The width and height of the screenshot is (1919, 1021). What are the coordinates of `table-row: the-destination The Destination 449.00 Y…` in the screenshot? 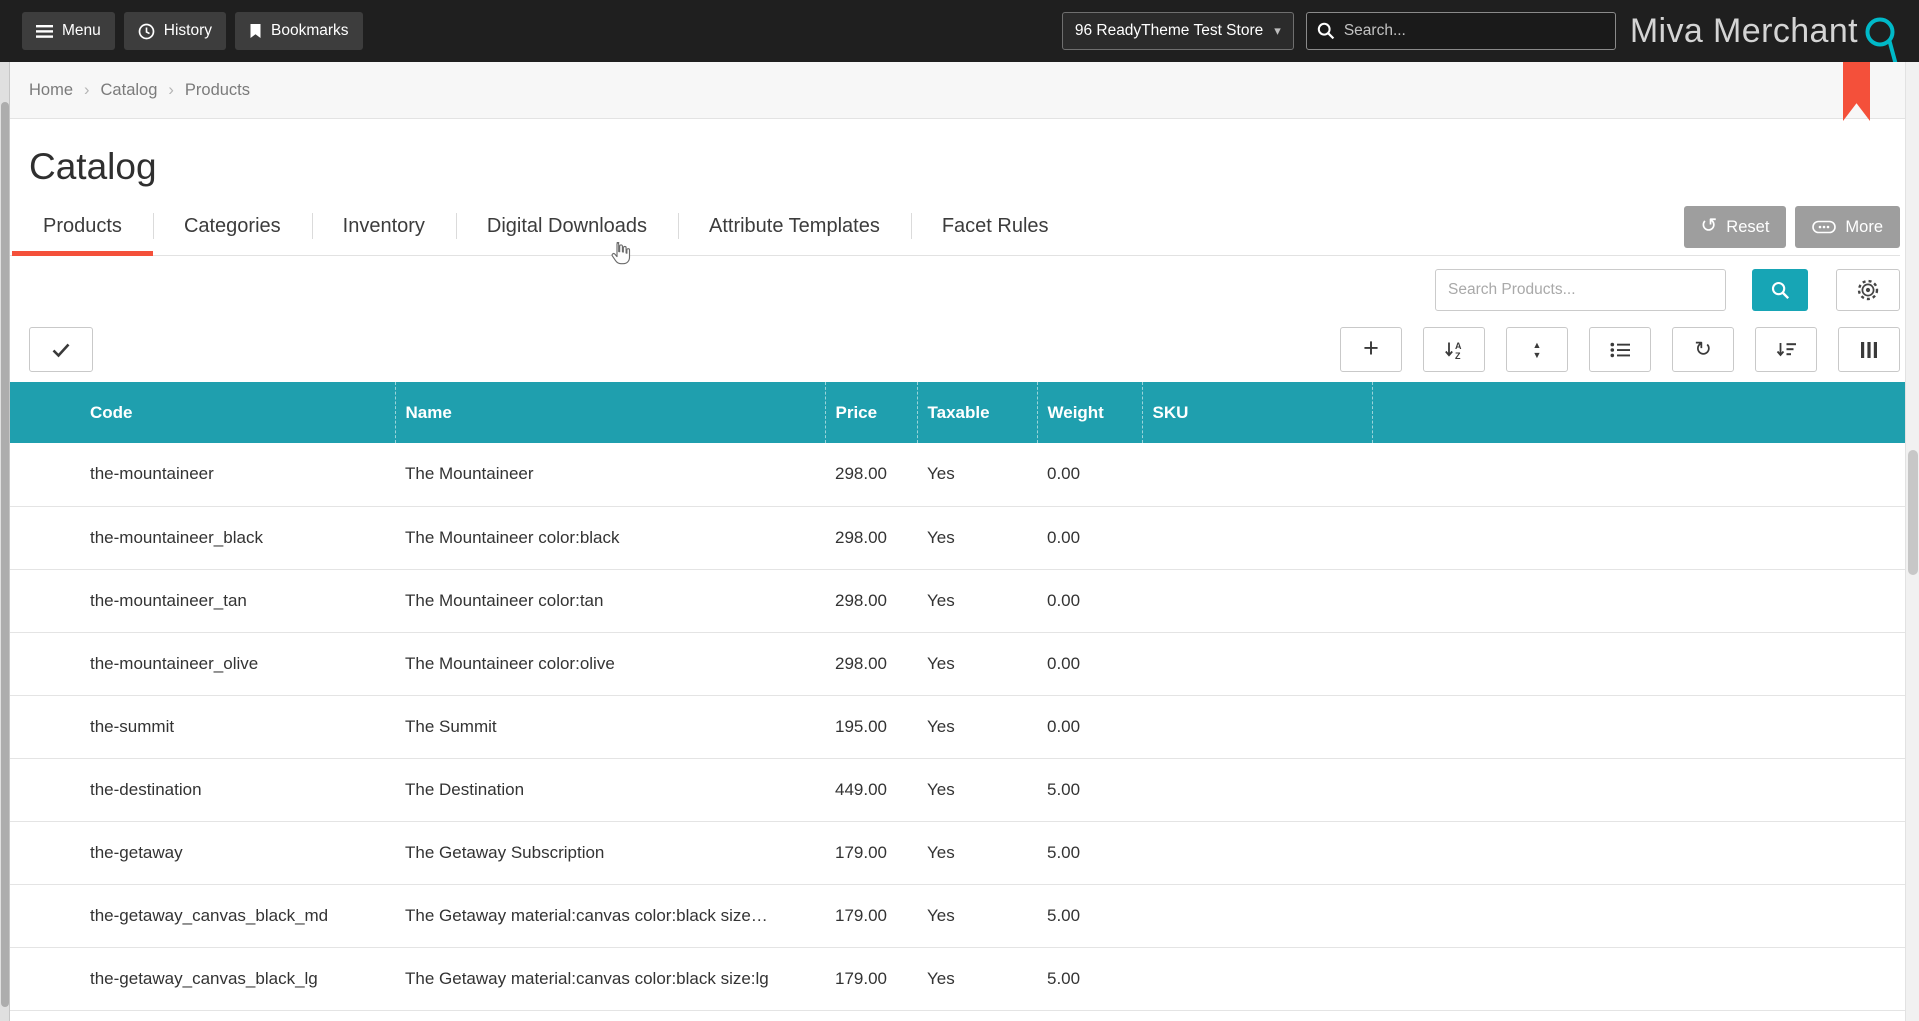 It's located at (957, 790).